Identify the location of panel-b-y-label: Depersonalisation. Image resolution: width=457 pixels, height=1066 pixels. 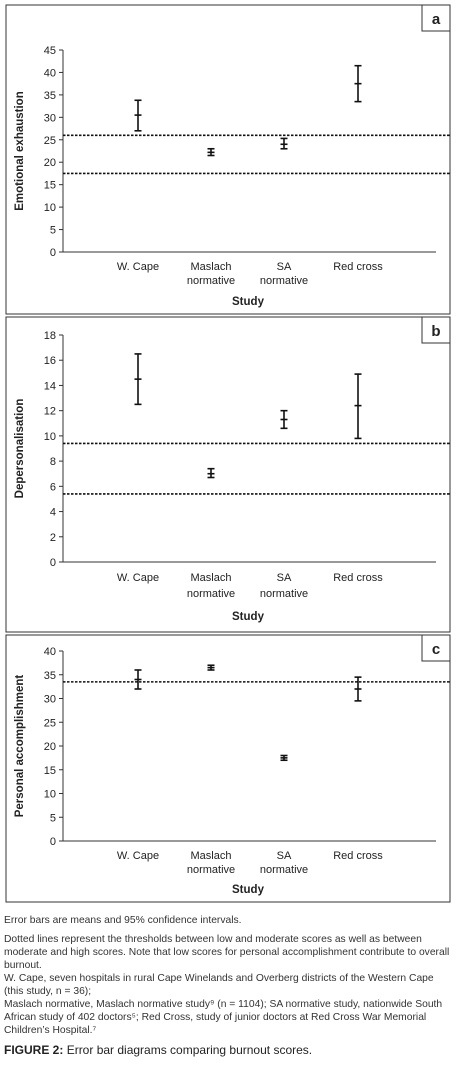
(20, 449).